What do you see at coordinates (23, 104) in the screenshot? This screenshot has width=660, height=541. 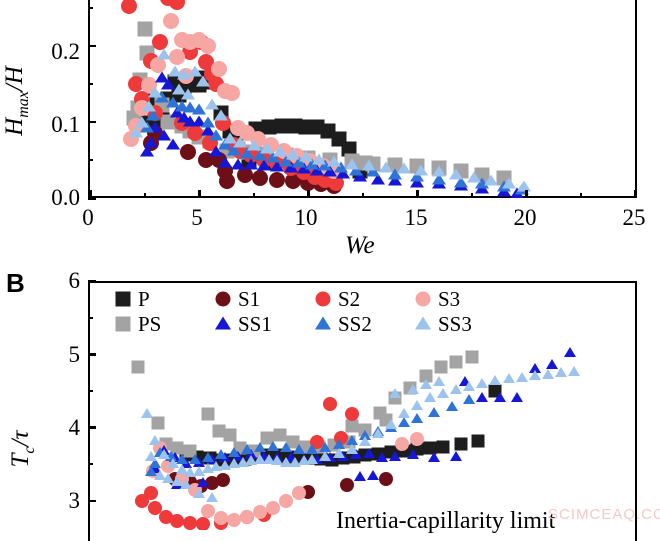 I see `panel-a-y-axis-title-sub: max` at bounding box center [23, 104].